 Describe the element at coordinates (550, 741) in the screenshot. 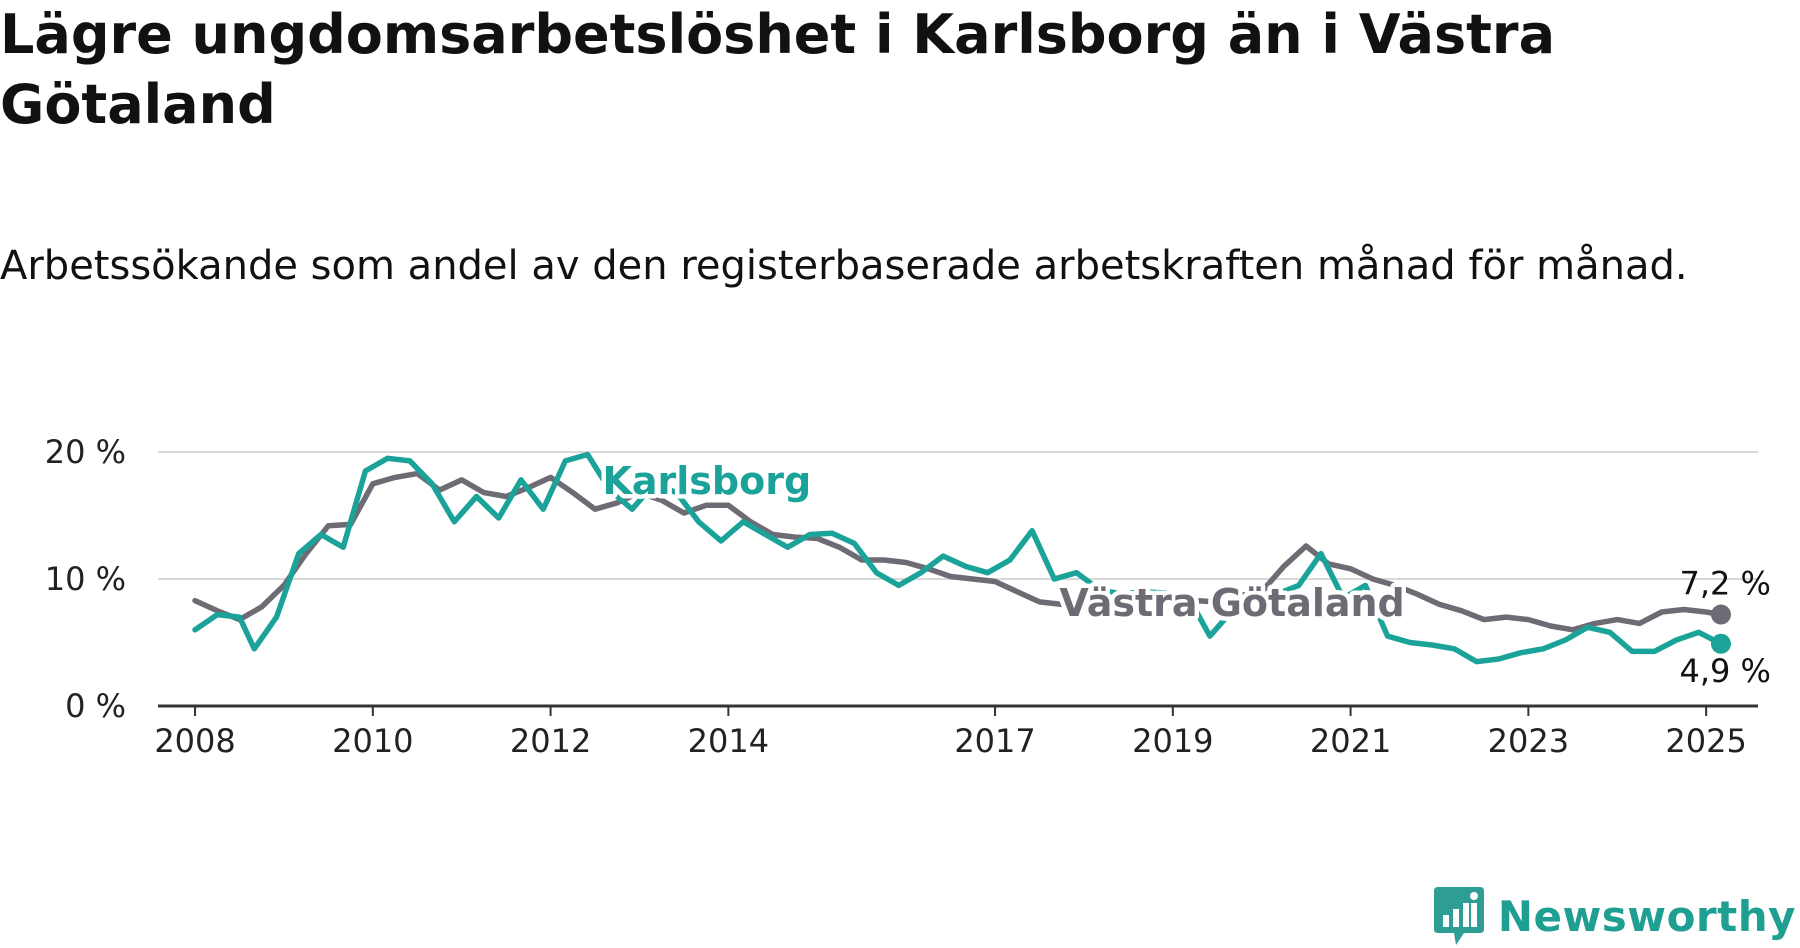

I see `x-tick-label: 2012` at that location.